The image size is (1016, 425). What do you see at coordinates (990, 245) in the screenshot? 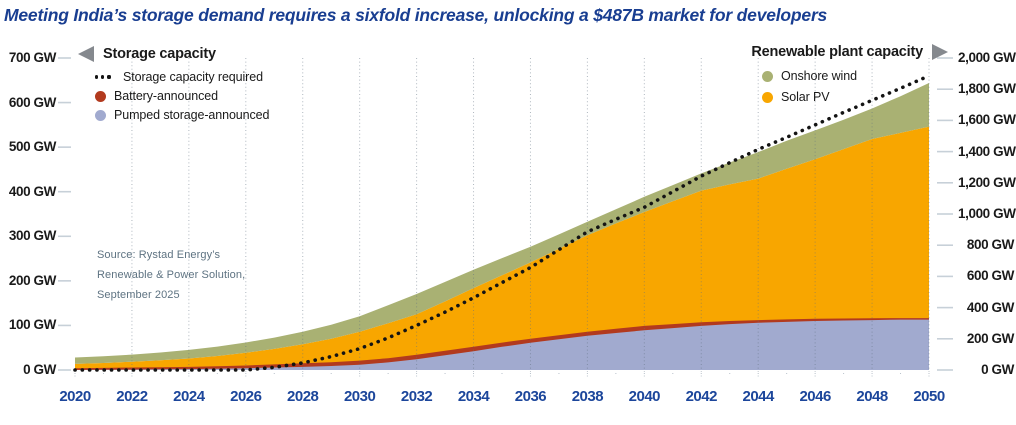
I see `right-axis-tick-label: 800 GW` at bounding box center [990, 245].